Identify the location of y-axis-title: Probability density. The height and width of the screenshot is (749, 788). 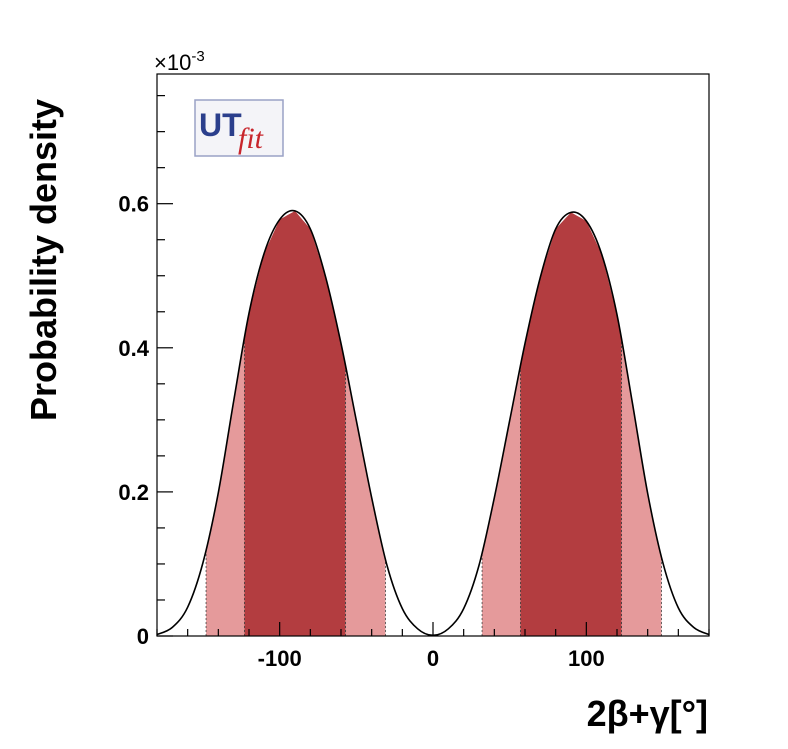
(43, 260).